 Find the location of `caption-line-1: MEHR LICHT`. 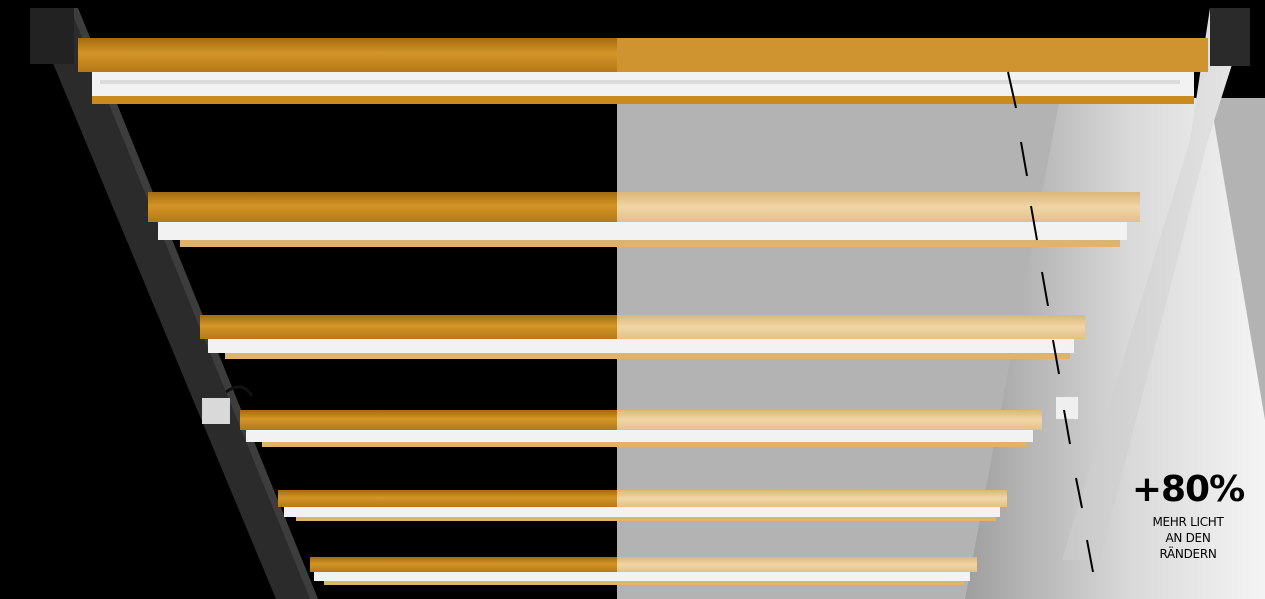

caption-line-1: MEHR LICHT is located at coordinates (1188, 522).